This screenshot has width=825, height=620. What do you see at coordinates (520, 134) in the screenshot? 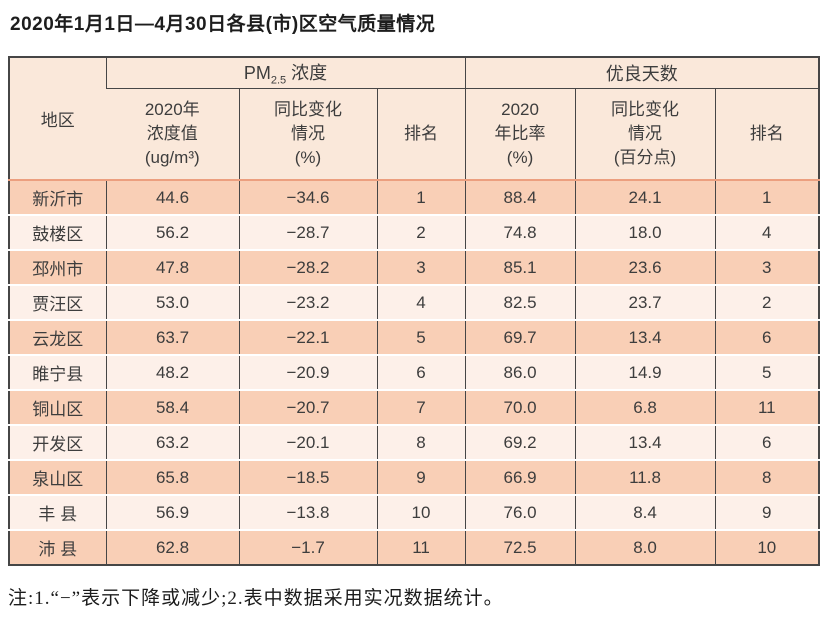
I see `header-good-ratio: 2020 年比率 (%)` at bounding box center [520, 134].